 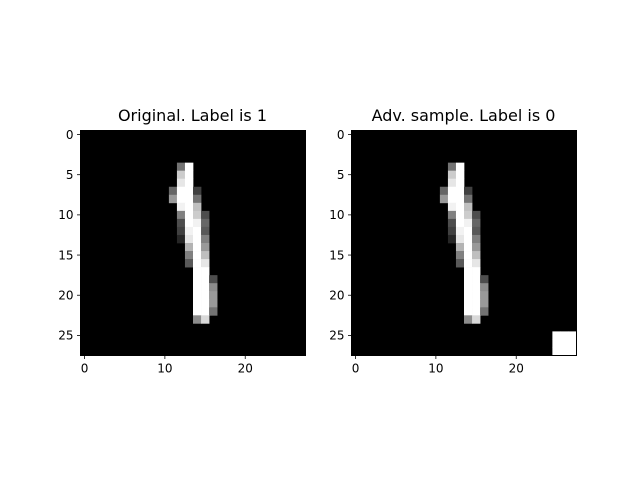 What do you see at coordinates (70, 175) in the screenshot?
I see `y-tick-label: 5` at bounding box center [70, 175].